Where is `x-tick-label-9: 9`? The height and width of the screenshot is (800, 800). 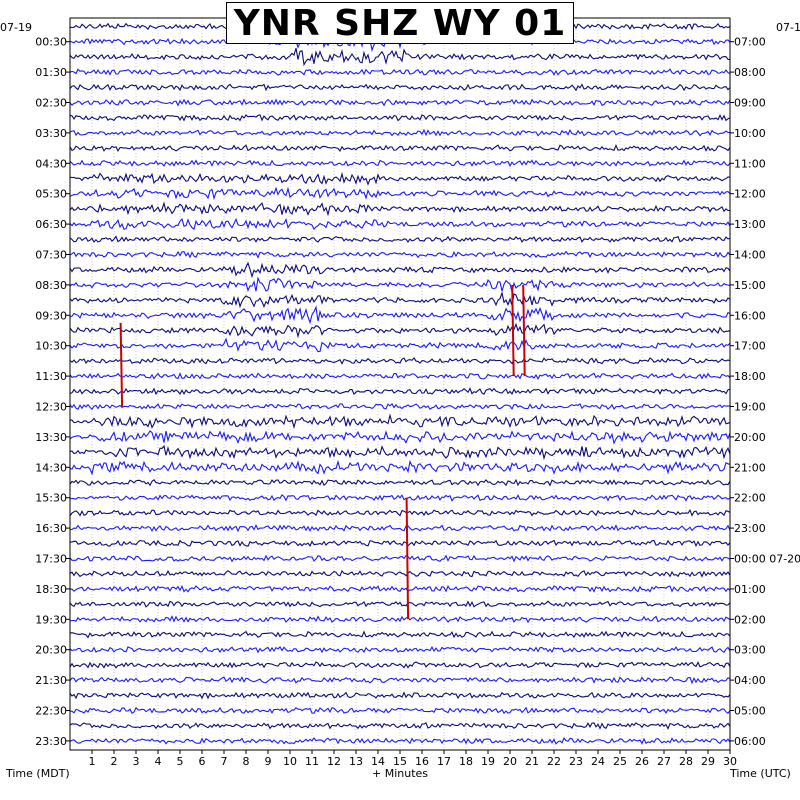 x-tick-label-9: 9 is located at coordinates (268, 761).